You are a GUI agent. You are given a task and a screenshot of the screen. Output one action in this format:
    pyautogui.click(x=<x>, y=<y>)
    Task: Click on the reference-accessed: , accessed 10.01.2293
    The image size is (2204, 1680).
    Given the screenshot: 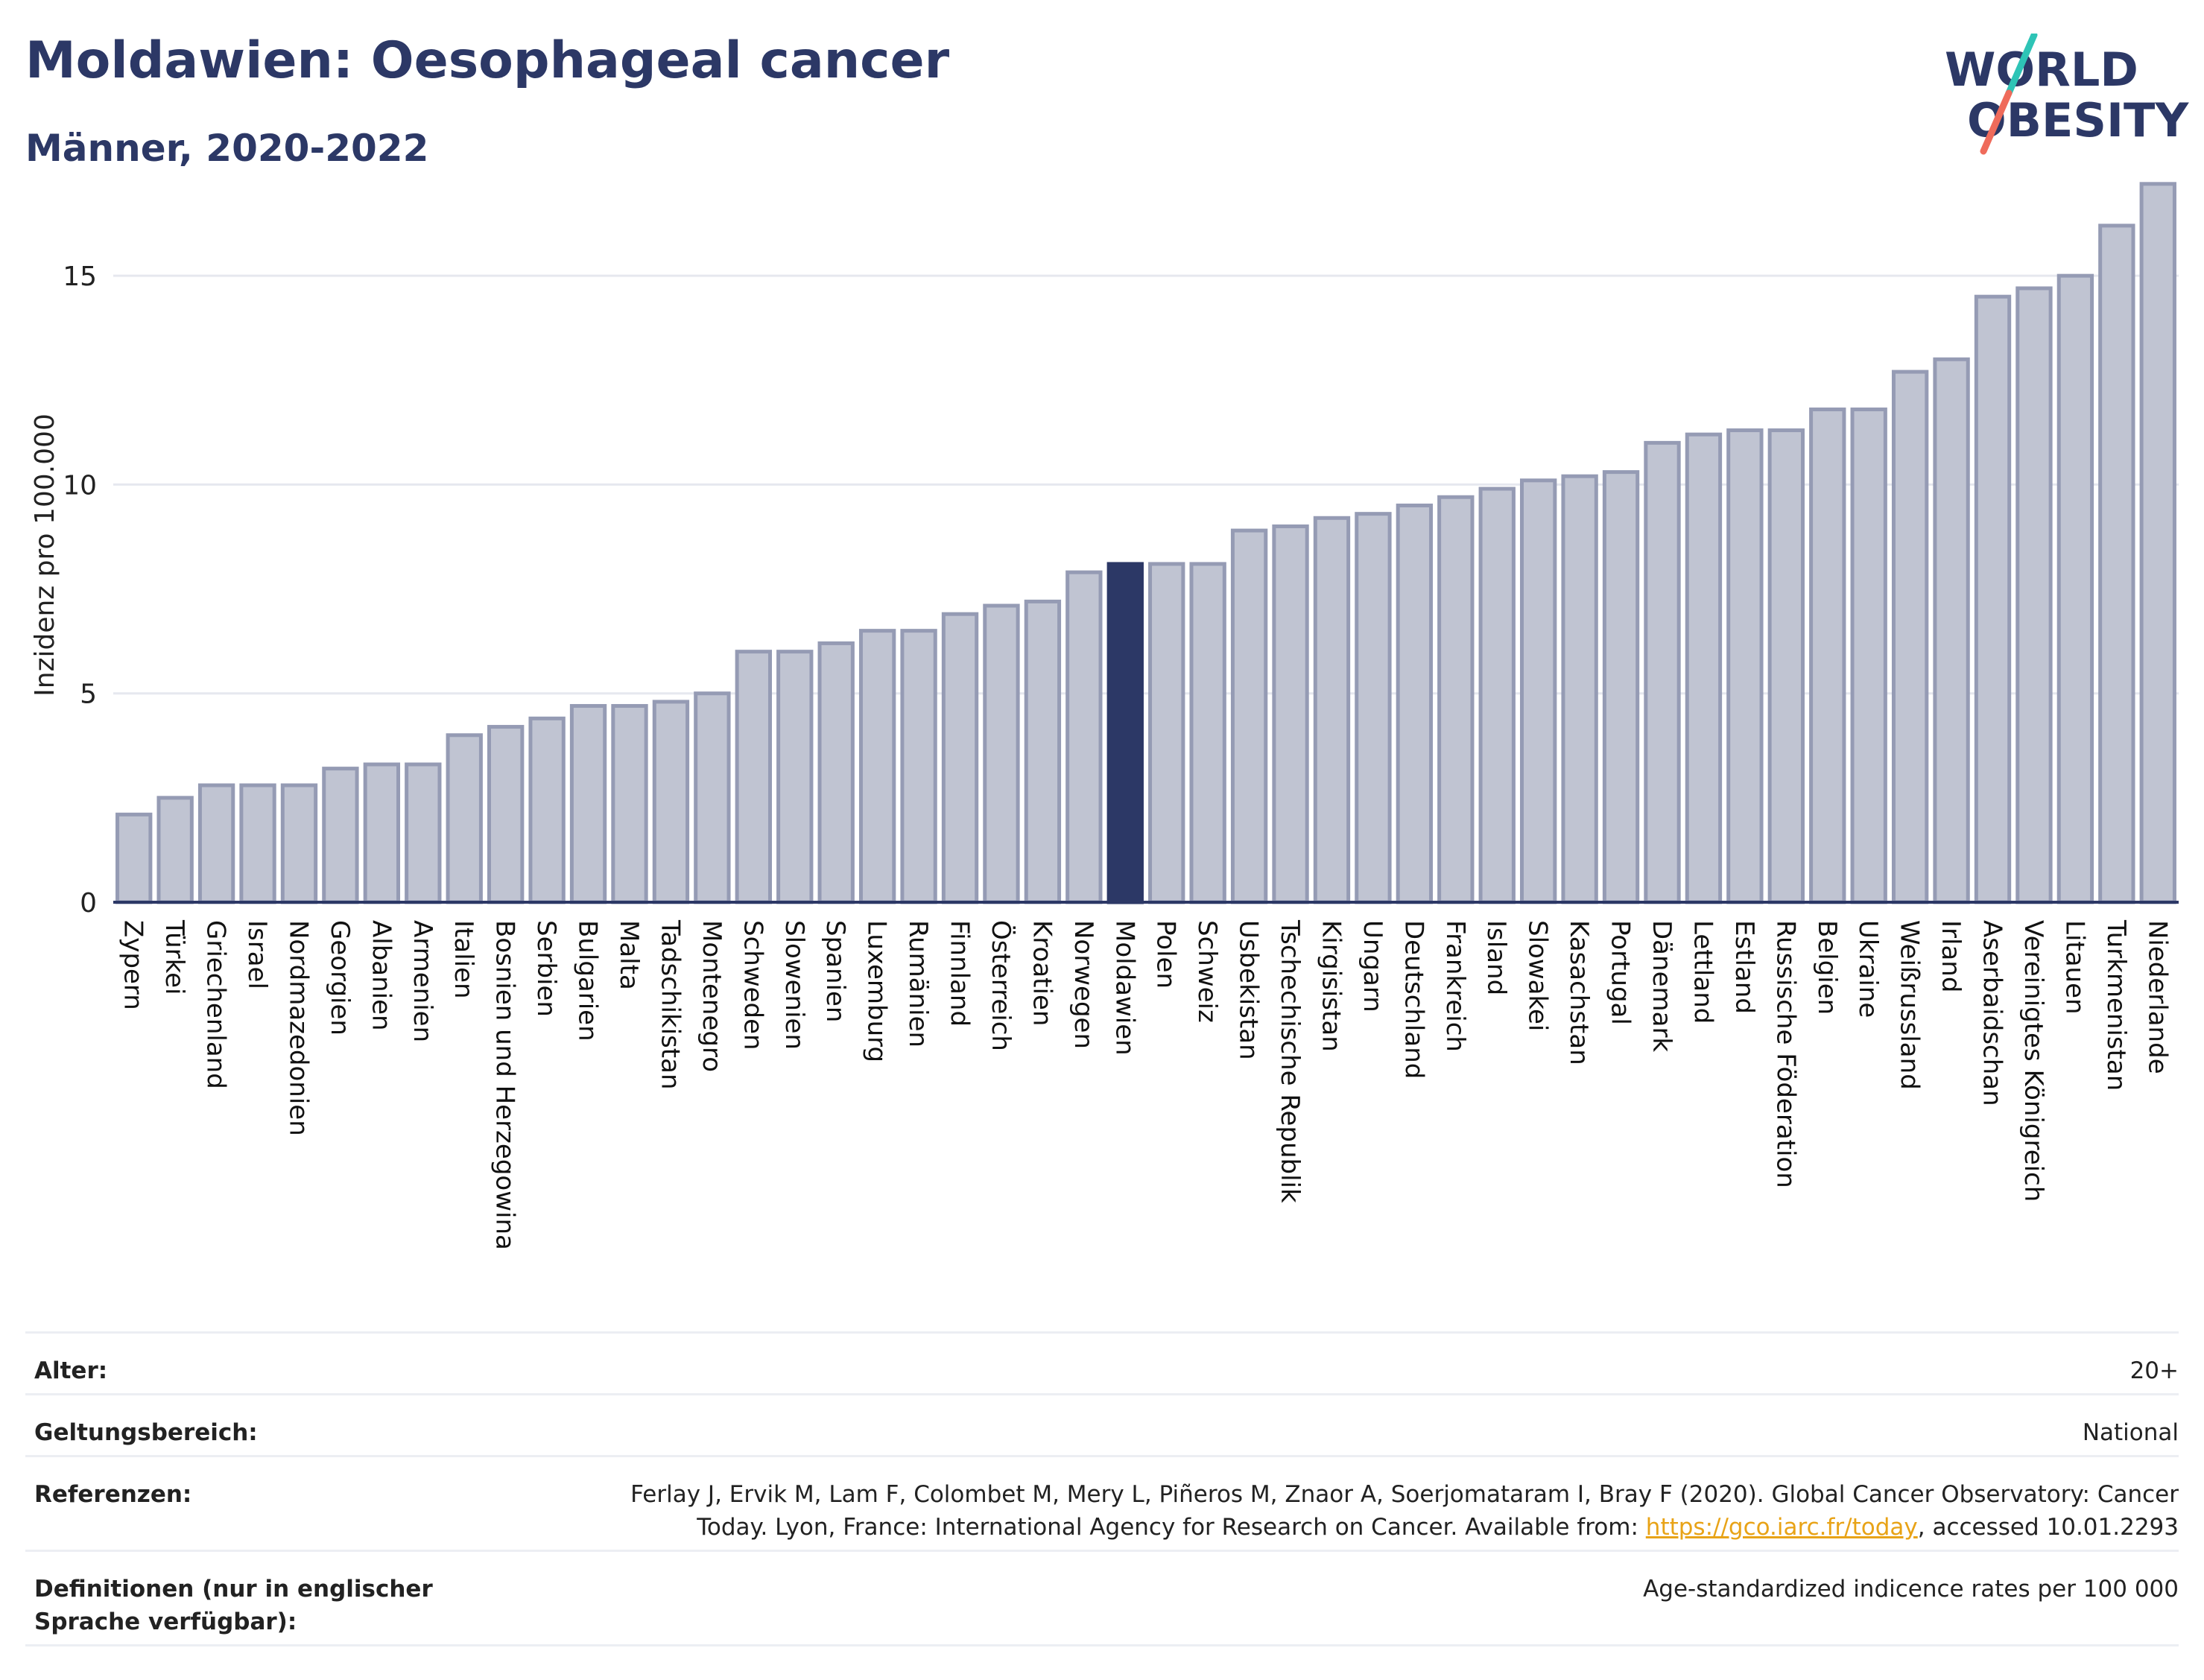 What is the action you would take?
    pyautogui.click(x=2048, y=1527)
    